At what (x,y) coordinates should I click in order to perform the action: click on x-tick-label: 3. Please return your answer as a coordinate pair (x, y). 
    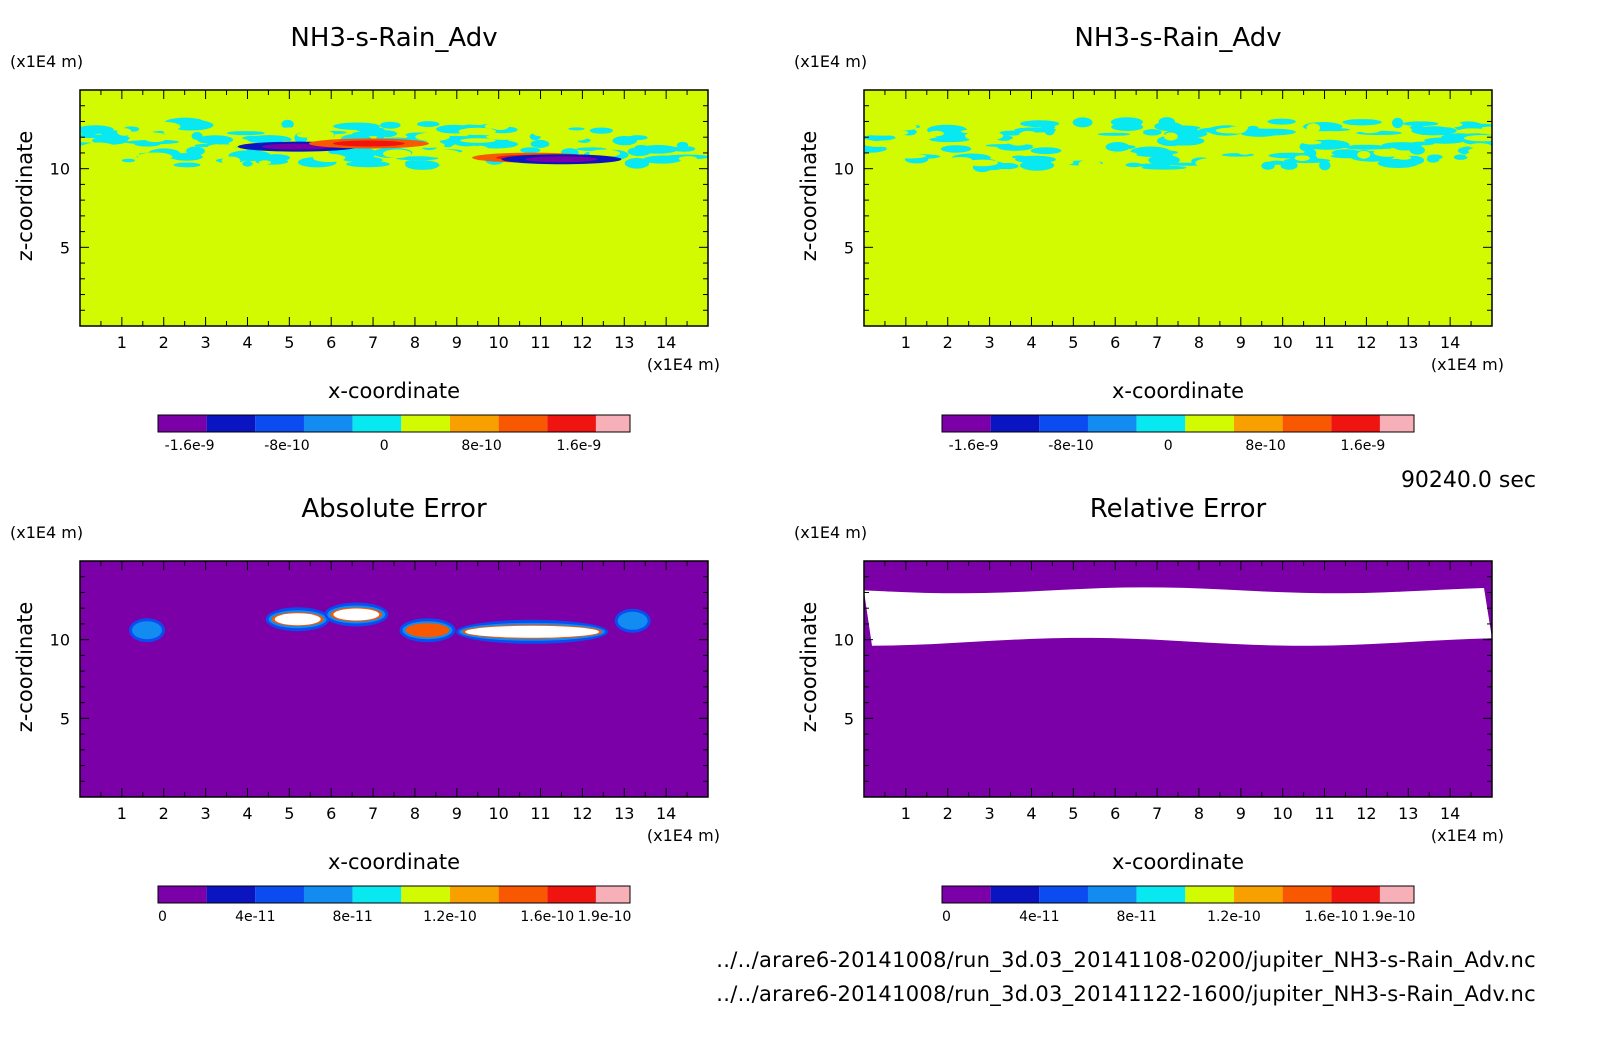
    Looking at the image, I should click on (206, 342).